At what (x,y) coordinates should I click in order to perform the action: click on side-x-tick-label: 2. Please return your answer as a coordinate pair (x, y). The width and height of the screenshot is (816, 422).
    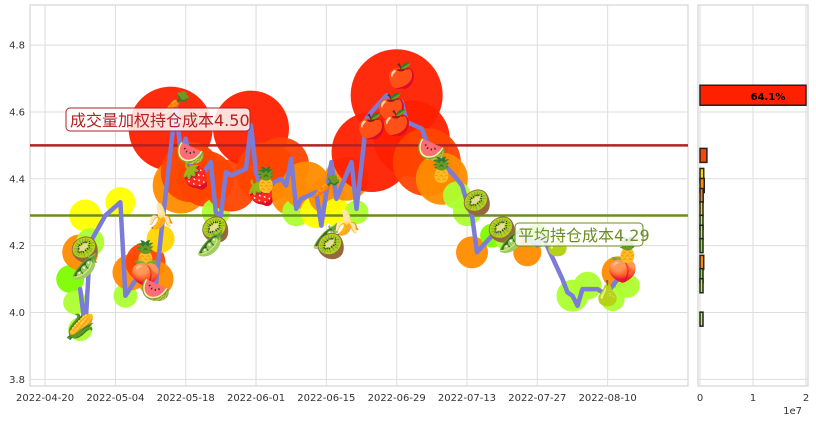
    Looking at the image, I should click on (806, 398).